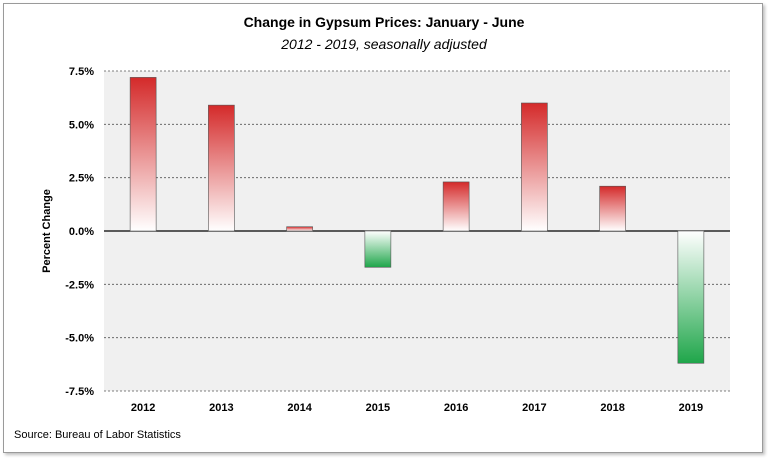  I want to click on y-axis-label: Percent Change, so click(47, 231).